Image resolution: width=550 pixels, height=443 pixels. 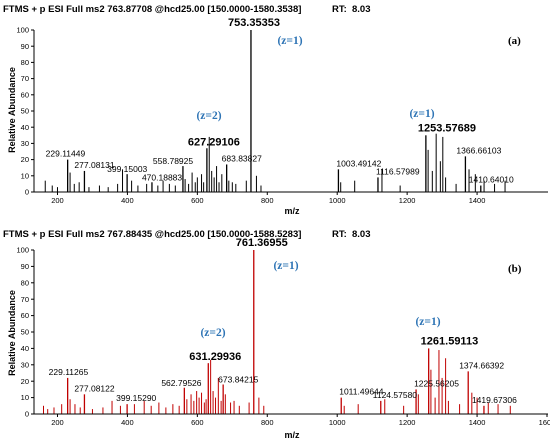 I want to click on panel-a-charge-annotation-627: (z=2), so click(x=208, y=116).